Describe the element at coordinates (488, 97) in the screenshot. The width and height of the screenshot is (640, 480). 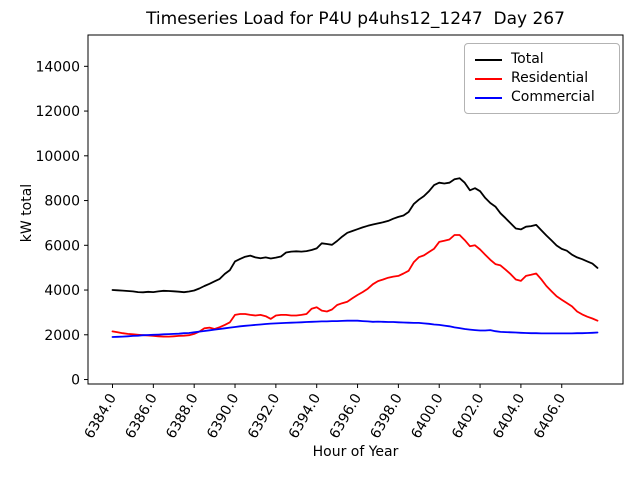
I see `commercial-line-sample-icon` at that location.